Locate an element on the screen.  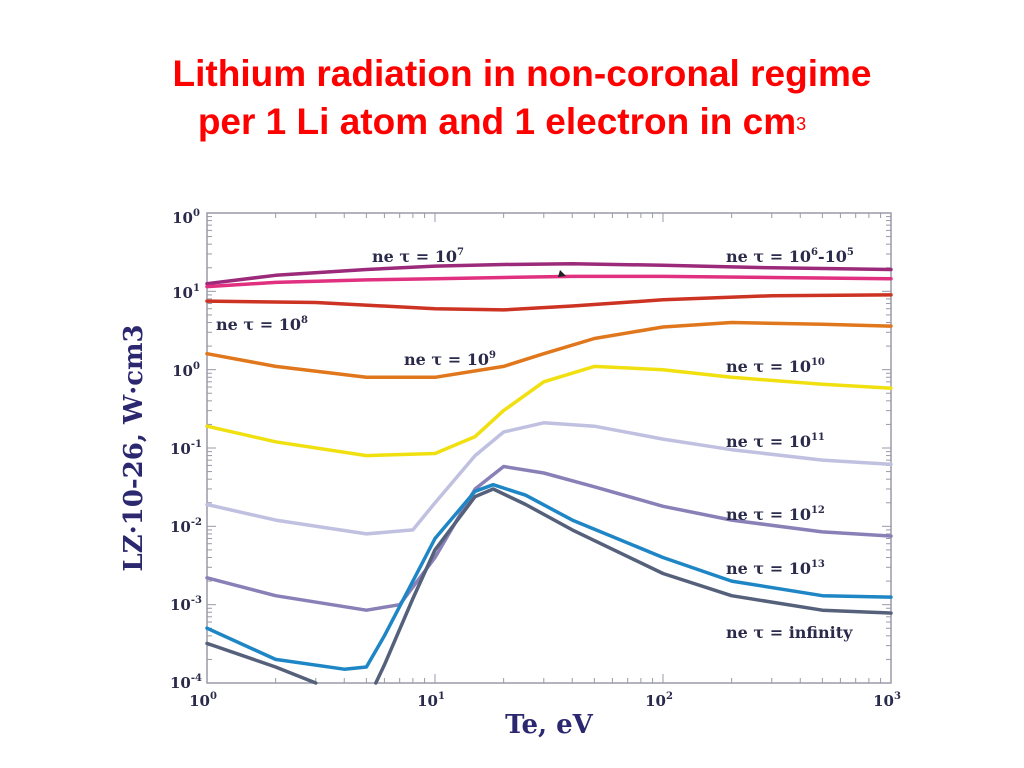
y-axis-label: LZ·10-26, W·cm3 is located at coordinates (134, 447).